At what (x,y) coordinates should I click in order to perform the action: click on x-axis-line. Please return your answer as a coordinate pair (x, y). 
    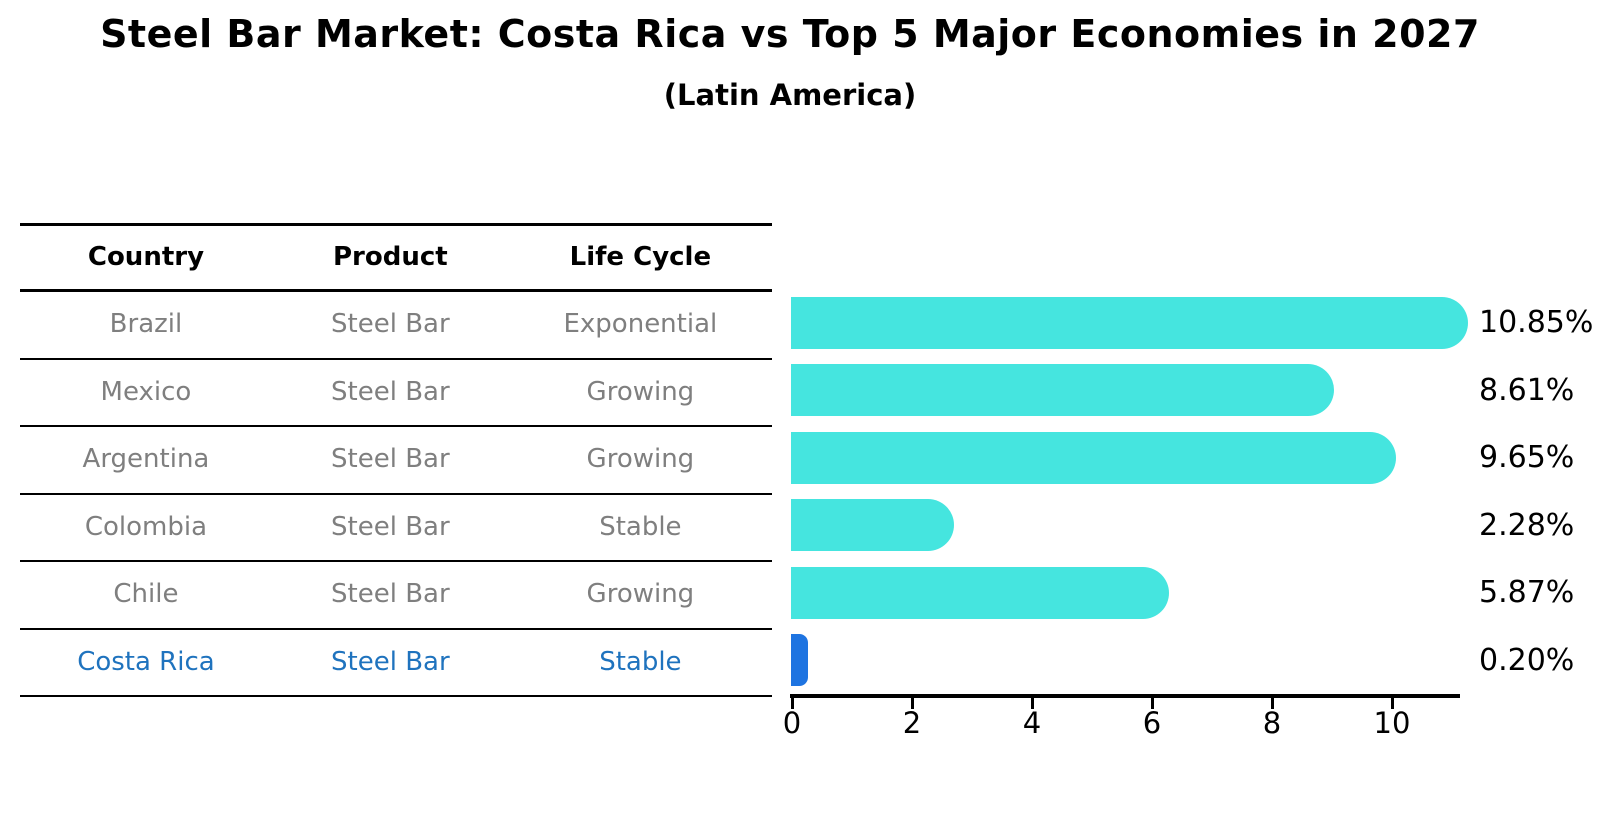
    Looking at the image, I should click on (1125, 696).